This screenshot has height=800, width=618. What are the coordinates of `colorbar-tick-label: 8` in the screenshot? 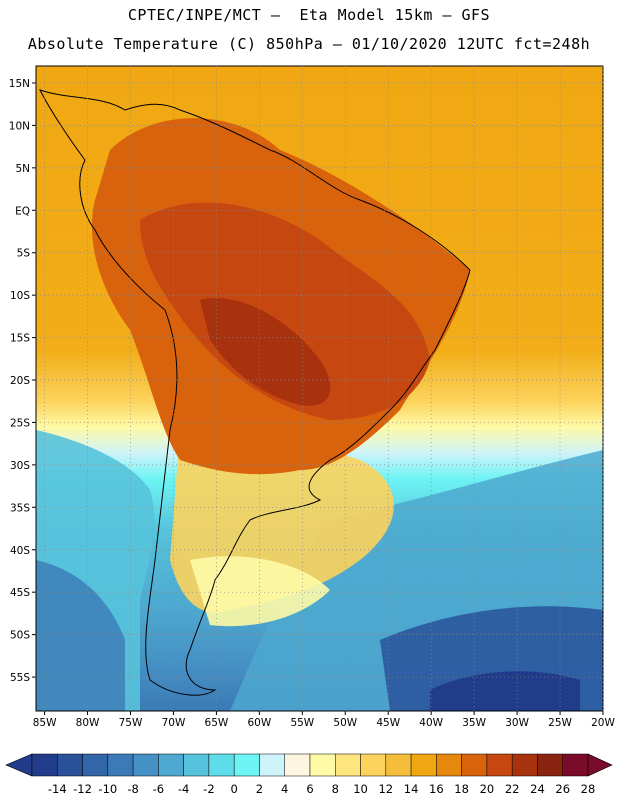 It's located at (335, 789).